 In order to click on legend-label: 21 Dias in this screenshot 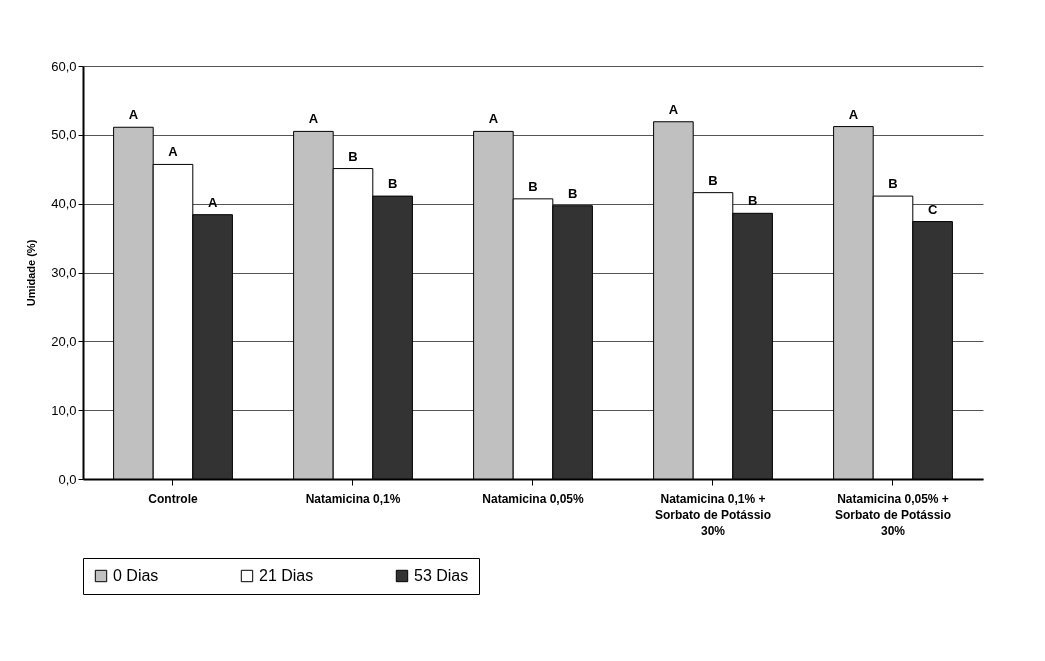, I will do `click(286, 575)`.